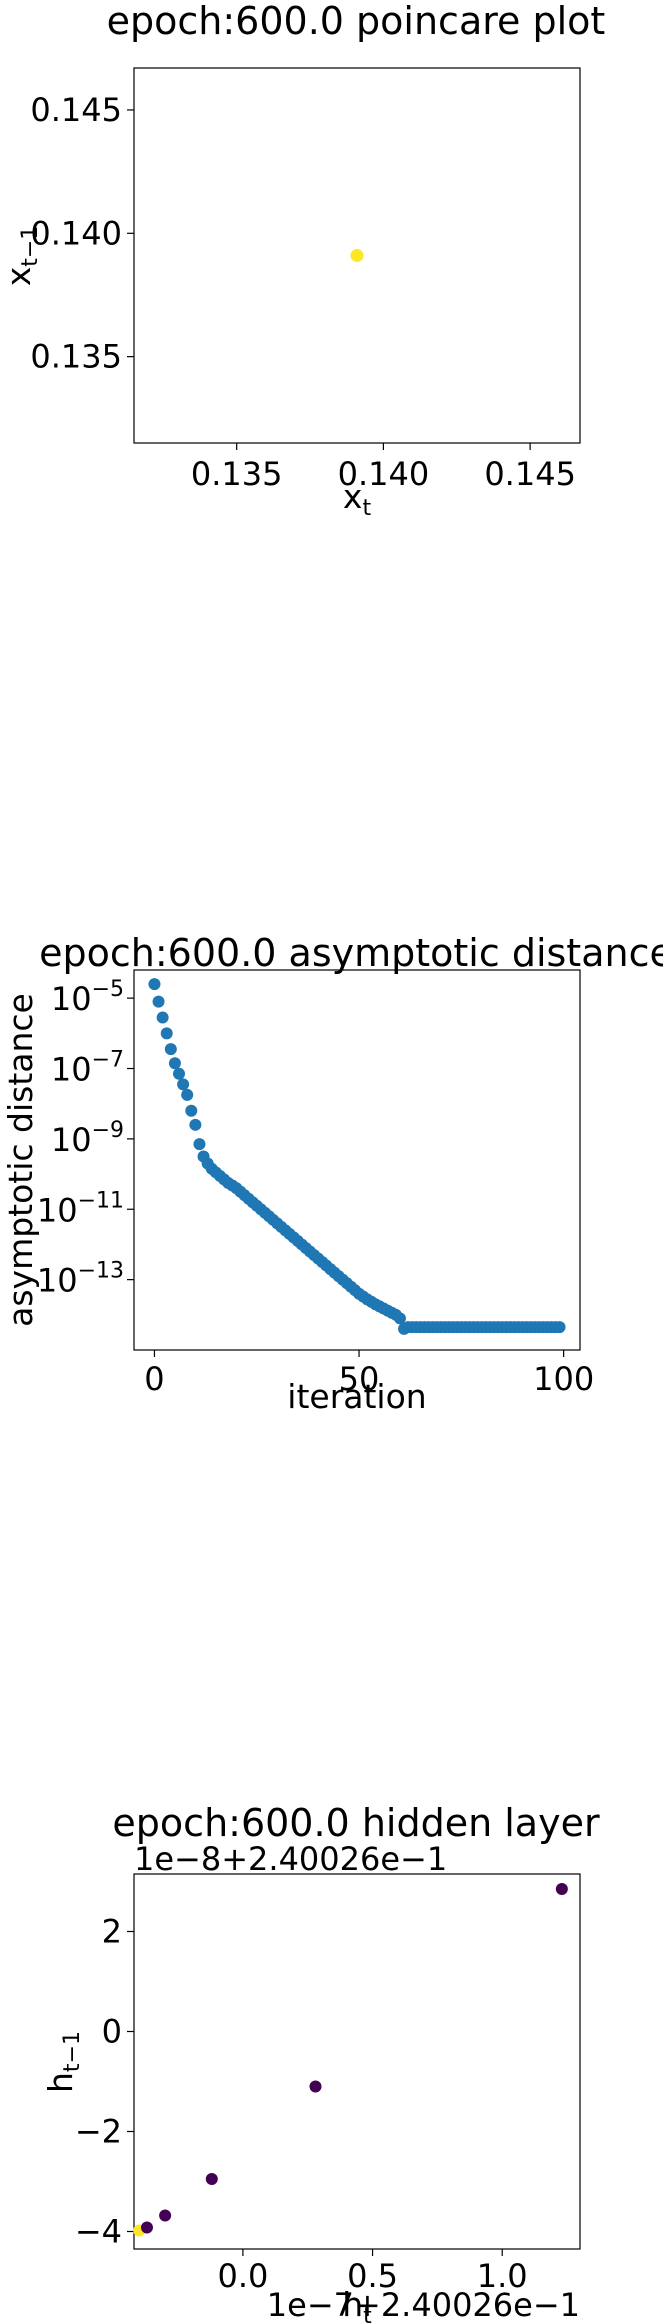  What do you see at coordinates (112, 2032) in the screenshot?
I see `y-tick-label: 0` at bounding box center [112, 2032].